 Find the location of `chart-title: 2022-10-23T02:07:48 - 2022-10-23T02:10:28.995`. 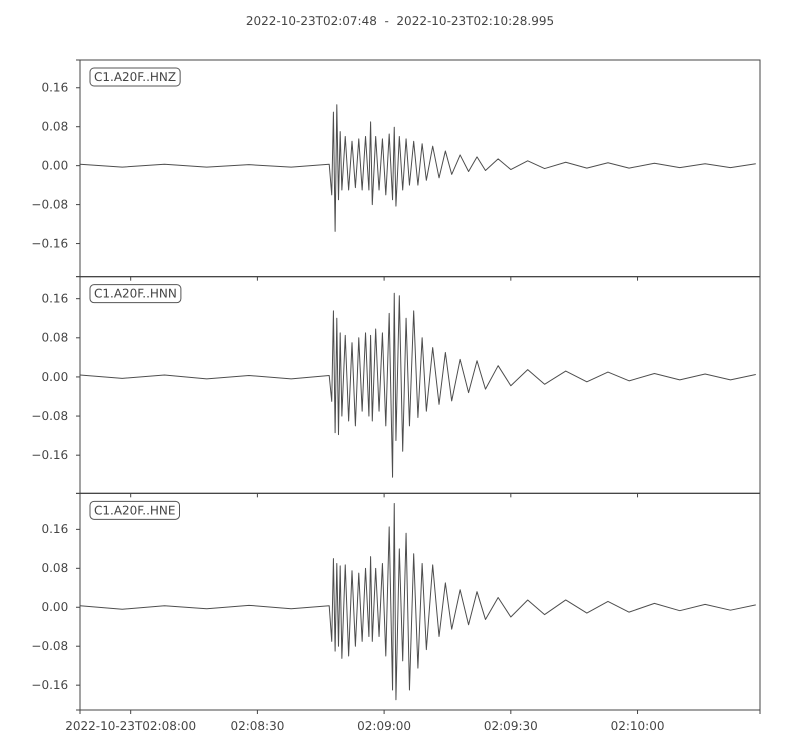

chart-title: 2022-10-23T02:07:48 - 2022-10-23T02:10:28.995 is located at coordinates (400, 21).